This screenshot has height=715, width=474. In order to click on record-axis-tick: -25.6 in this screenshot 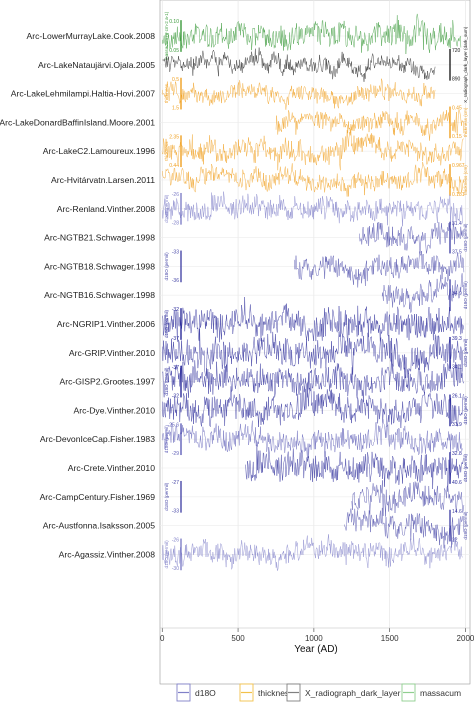, I will do `click(174, 425)`.